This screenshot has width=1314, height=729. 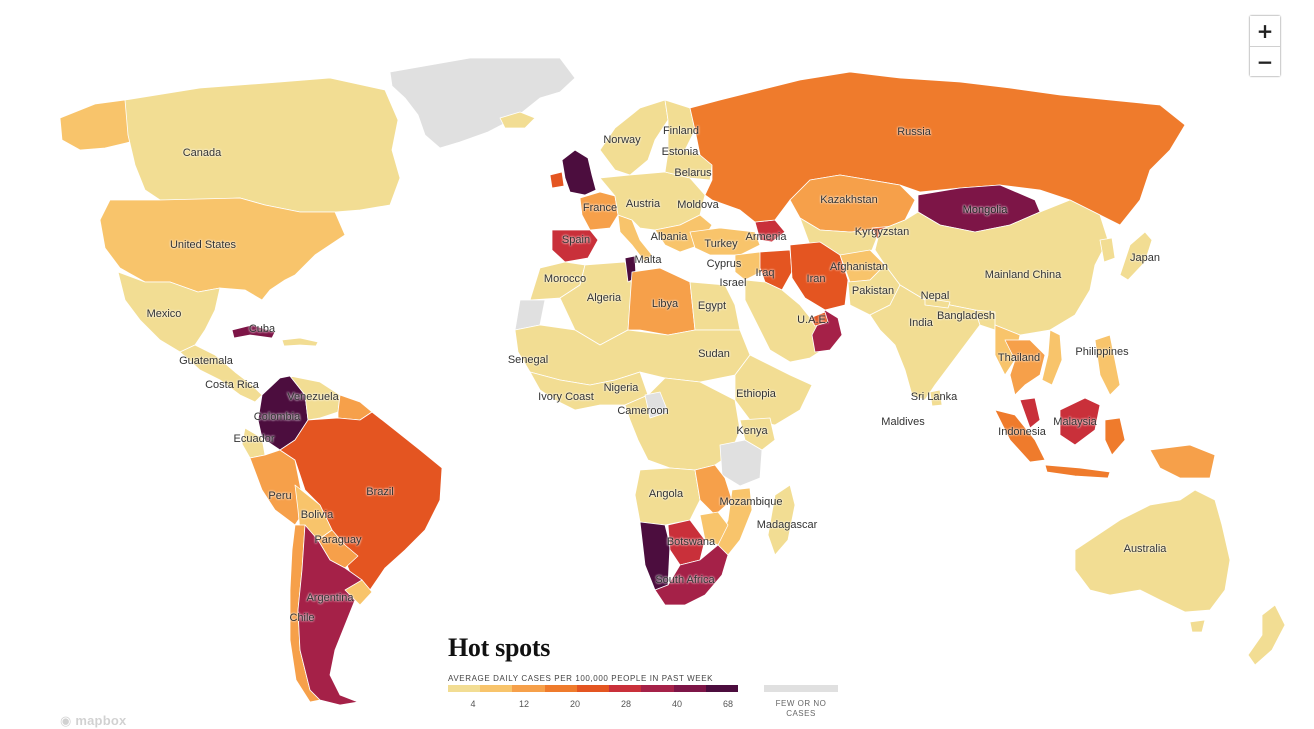 What do you see at coordinates (725, 241) in the screenshot?
I see `country-turkey` at bounding box center [725, 241].